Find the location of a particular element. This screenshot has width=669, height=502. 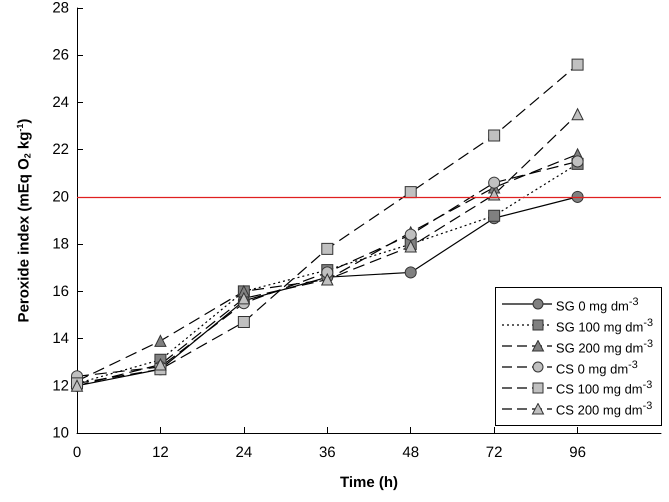

legend-label: SG 0 mg dm$^{-3}$ is located at coordinates (597, 305).